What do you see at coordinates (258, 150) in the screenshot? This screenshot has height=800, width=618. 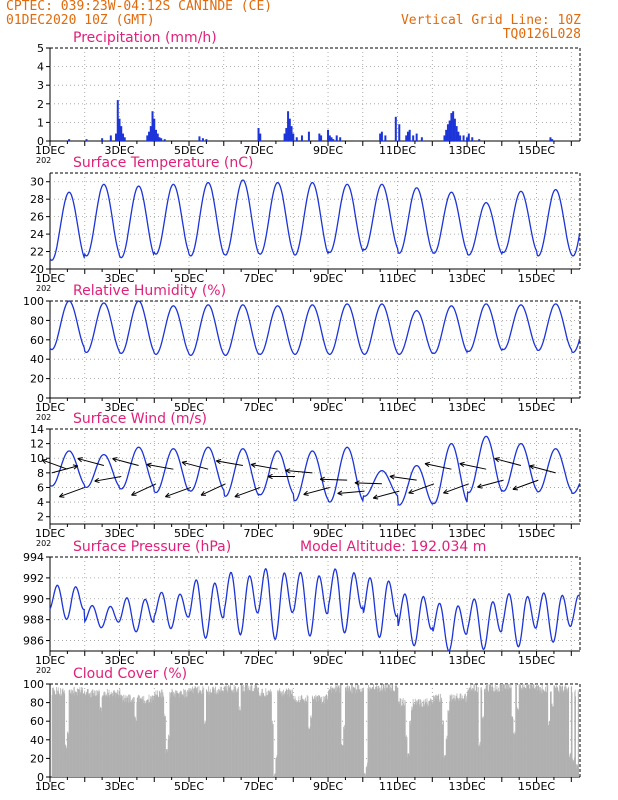 I see `x-tick-label: 7DEC` at bounding box center [258, 150].